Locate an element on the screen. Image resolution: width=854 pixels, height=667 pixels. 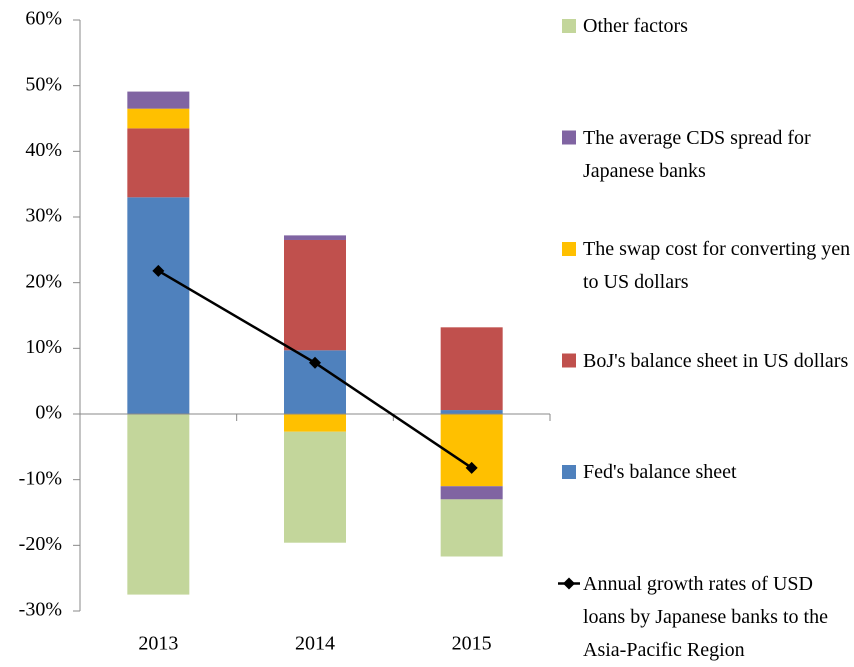
y-tick-label: -20% is located at coordinates (40, 544).